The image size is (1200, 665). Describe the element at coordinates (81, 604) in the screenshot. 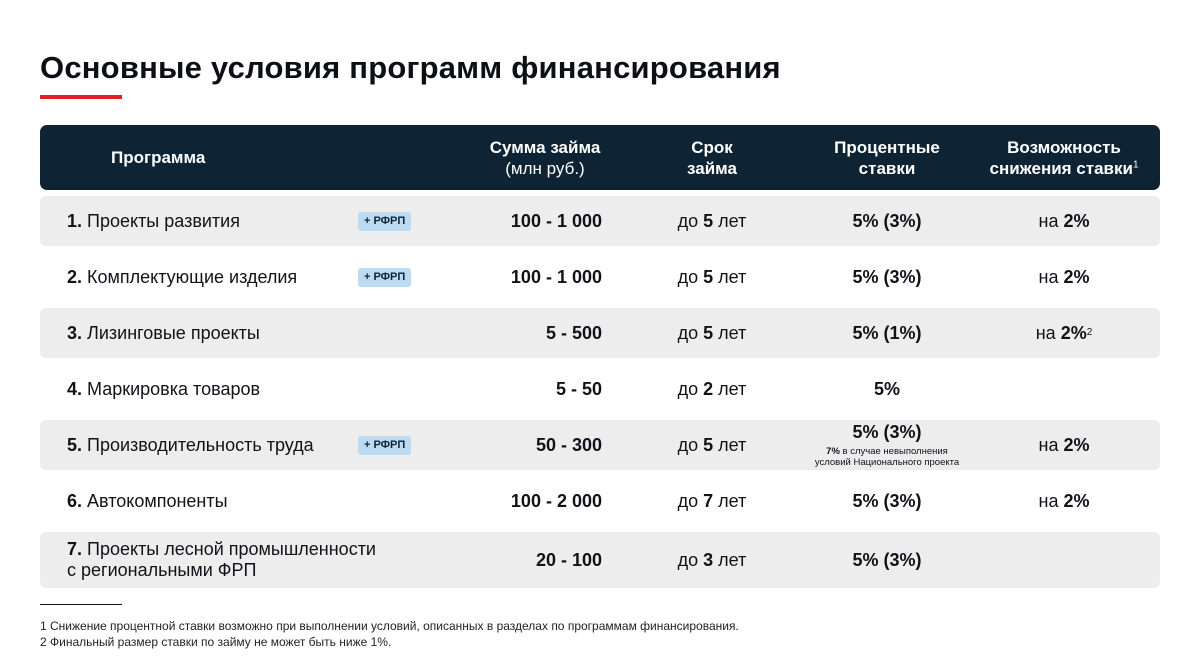

I see `footnote-divider` at that location.